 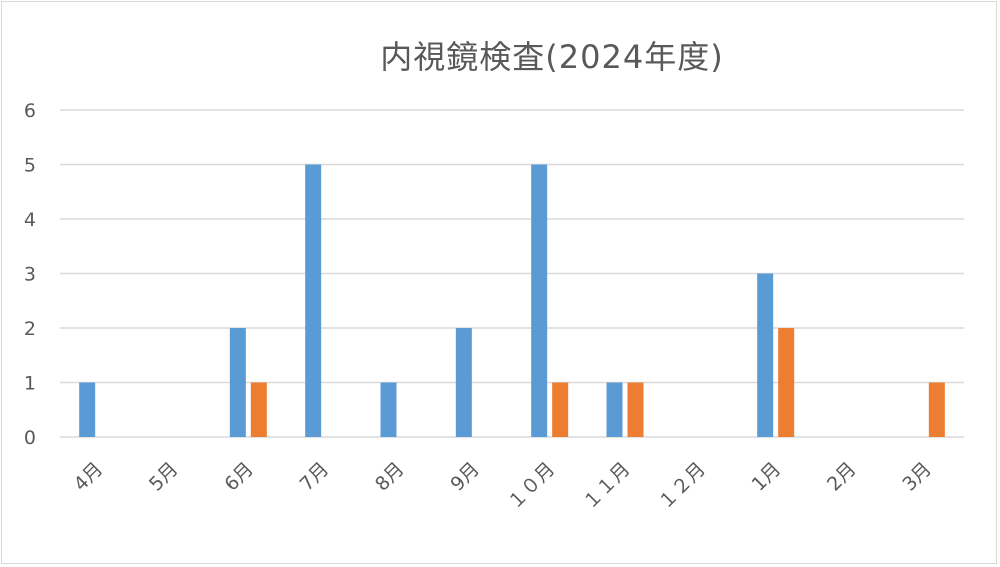 What do you see at coordinates (30, 166) in the screenshot?
I see `y-tick-label: 5` at bounding box center [30, 166].